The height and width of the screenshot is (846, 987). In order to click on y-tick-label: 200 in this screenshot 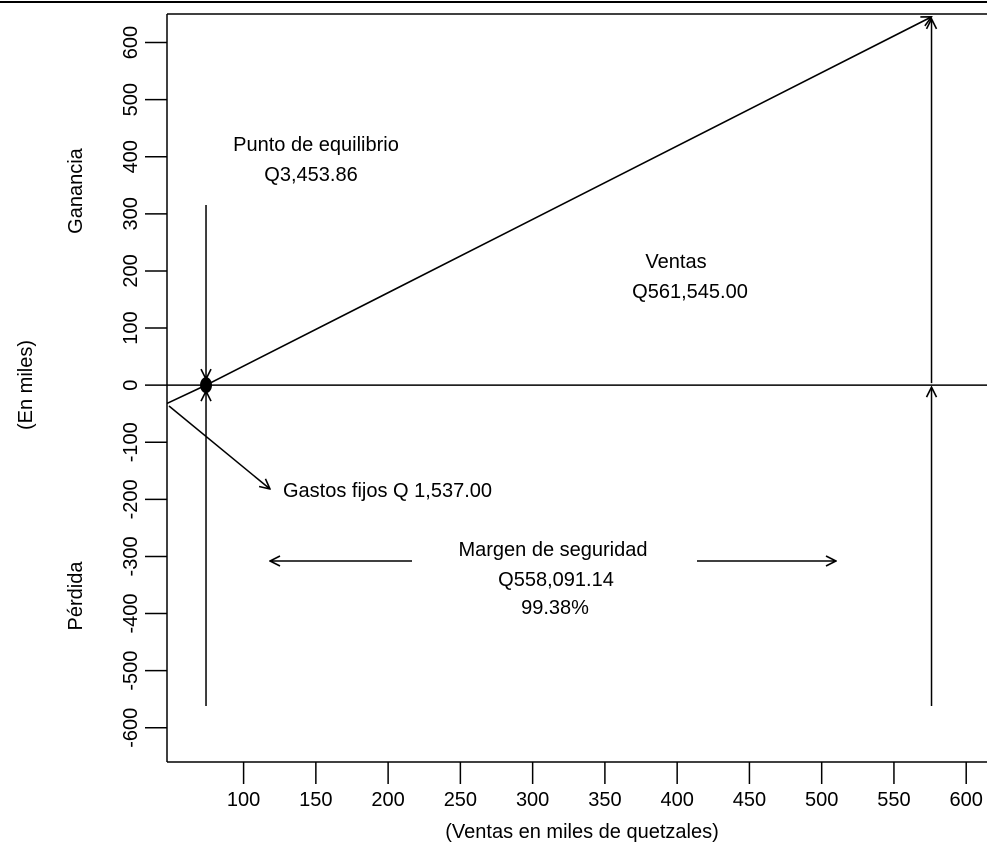, I will do `click(131, 270)`.